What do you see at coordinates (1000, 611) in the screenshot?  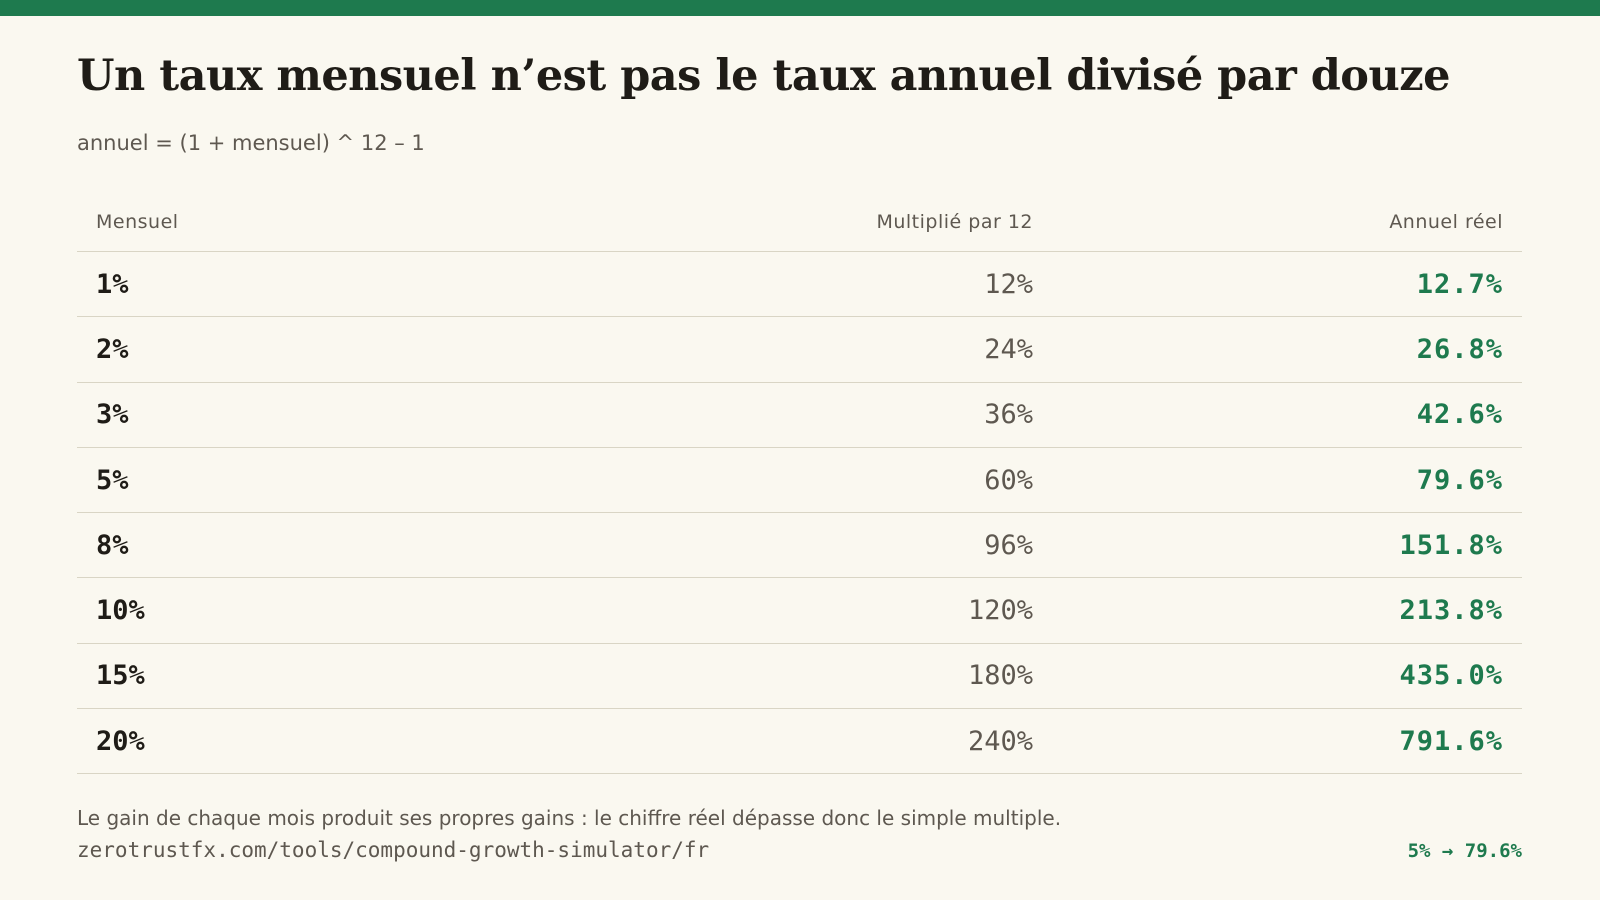 I see `times12-cell: 120%` at bounding box center [1000, 611].